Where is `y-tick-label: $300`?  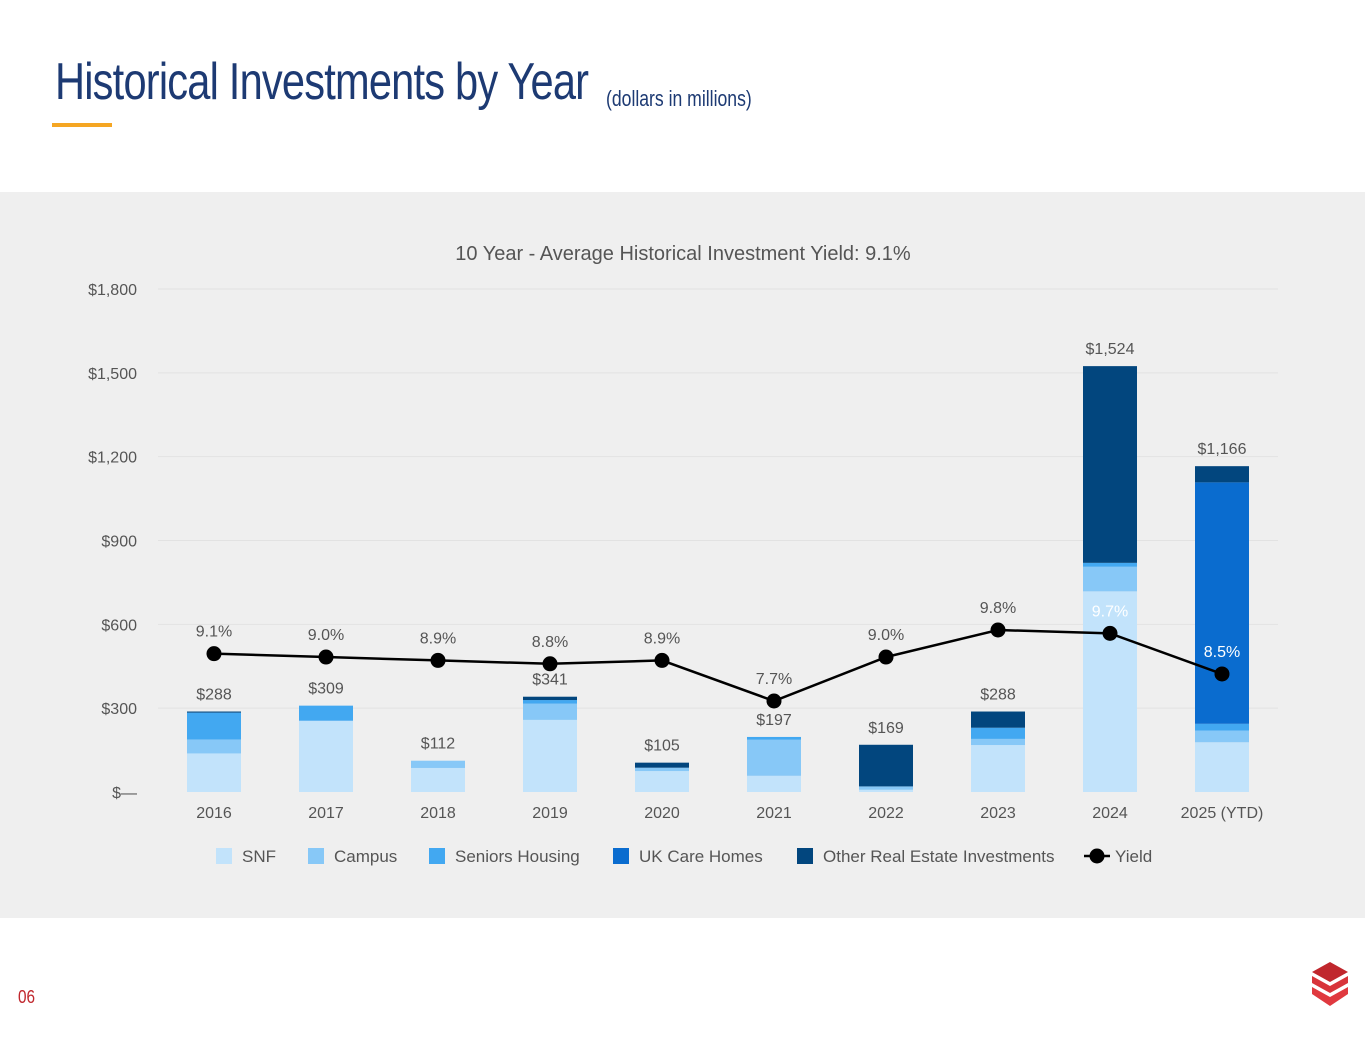
y-tick-label: $300 is located at coordinates (119, 709).